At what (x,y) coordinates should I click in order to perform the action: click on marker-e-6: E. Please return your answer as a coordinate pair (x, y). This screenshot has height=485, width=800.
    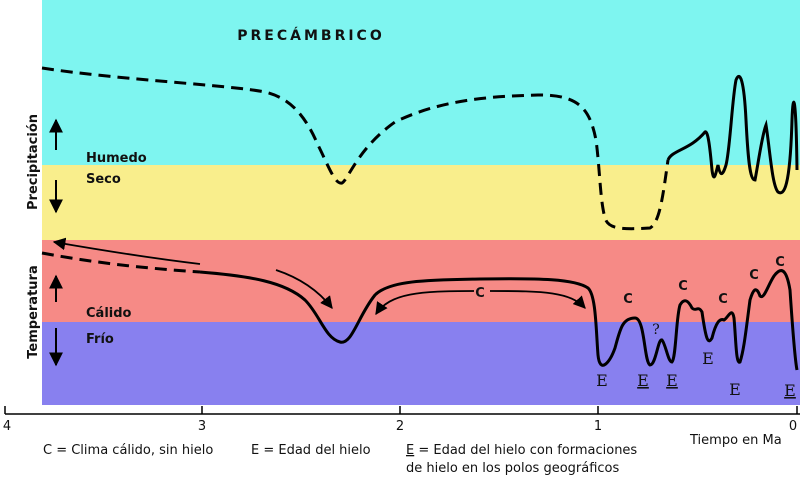
    Looking at the image, I should click on (790, 390).